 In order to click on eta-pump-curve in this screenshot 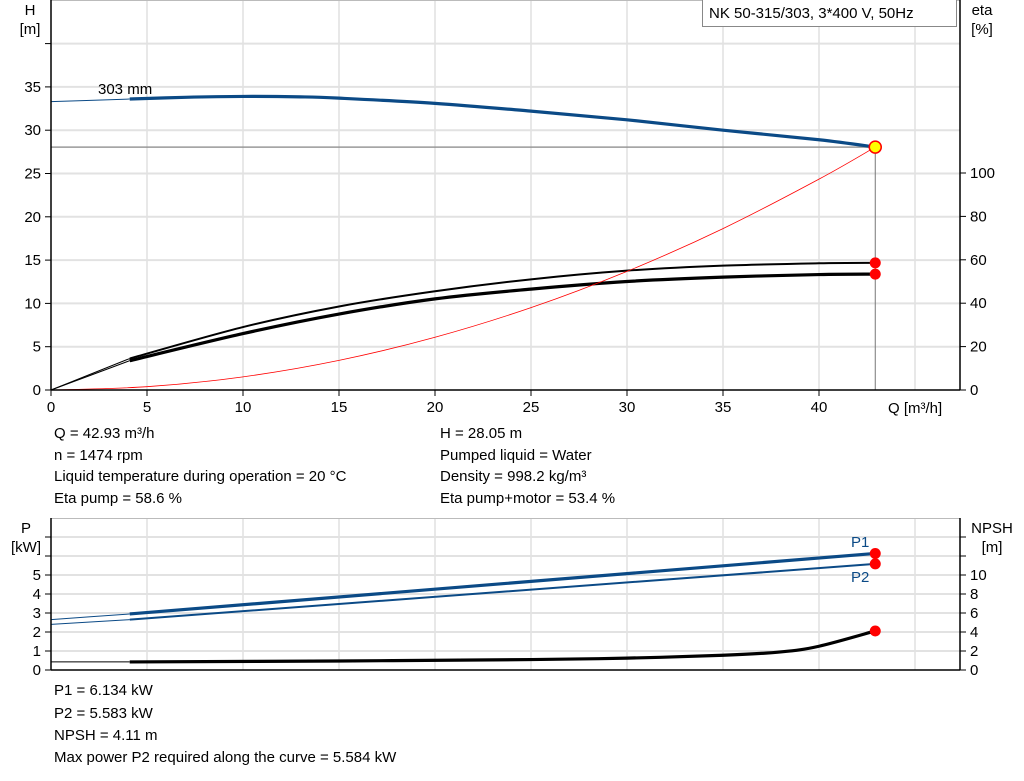, I will do `click(502, 310)`.